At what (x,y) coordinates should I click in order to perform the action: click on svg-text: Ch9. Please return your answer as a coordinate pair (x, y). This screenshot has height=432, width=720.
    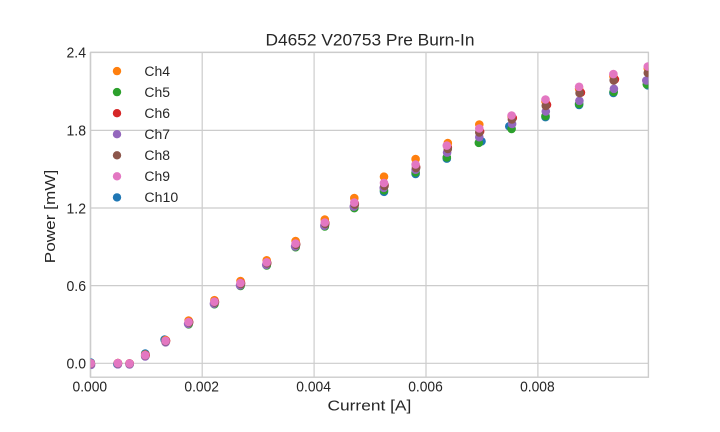
    Looking at the image, I should click on (157, 176).